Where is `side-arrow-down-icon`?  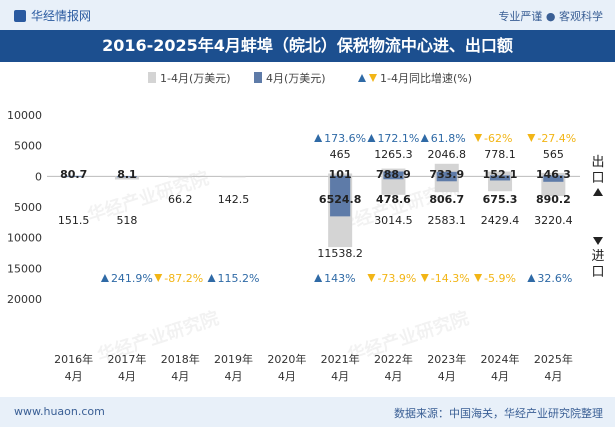
side-arrow-down-icon is located at coordinates (598, 241).